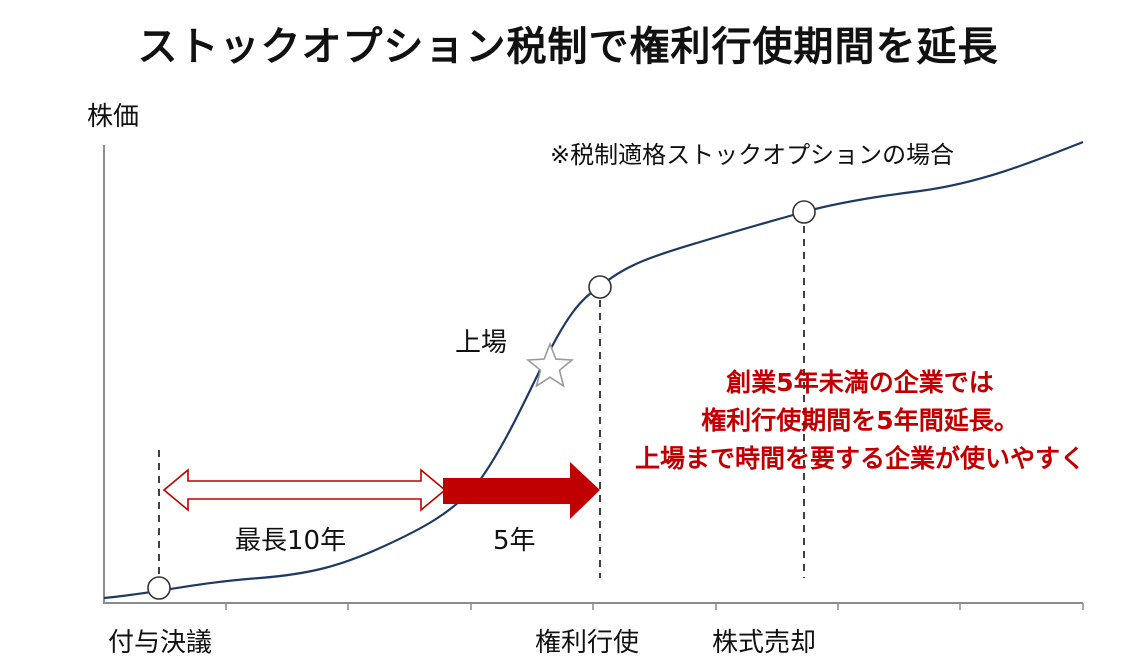 The height and width of the screenshot is (671, 1136). What do you see at coordinates (304, 490) in the screenshot?
I see `max-period-double-arrow` at bounding box center [304, 490].